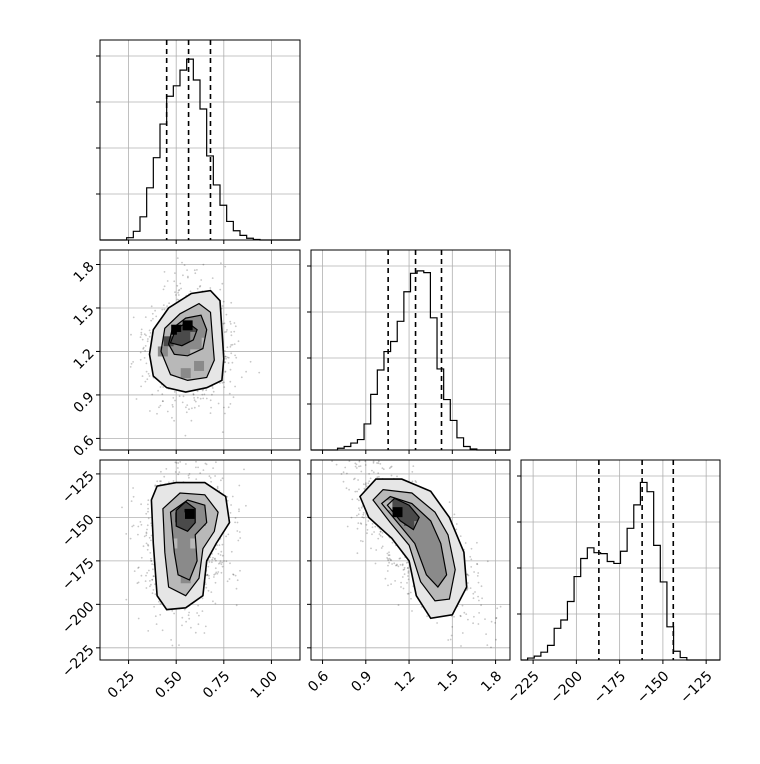 Image resolution: width=760 pixels, height=764 pixels. I want to click on y-tick-label-param-2-2: −175, so click(78, 574).